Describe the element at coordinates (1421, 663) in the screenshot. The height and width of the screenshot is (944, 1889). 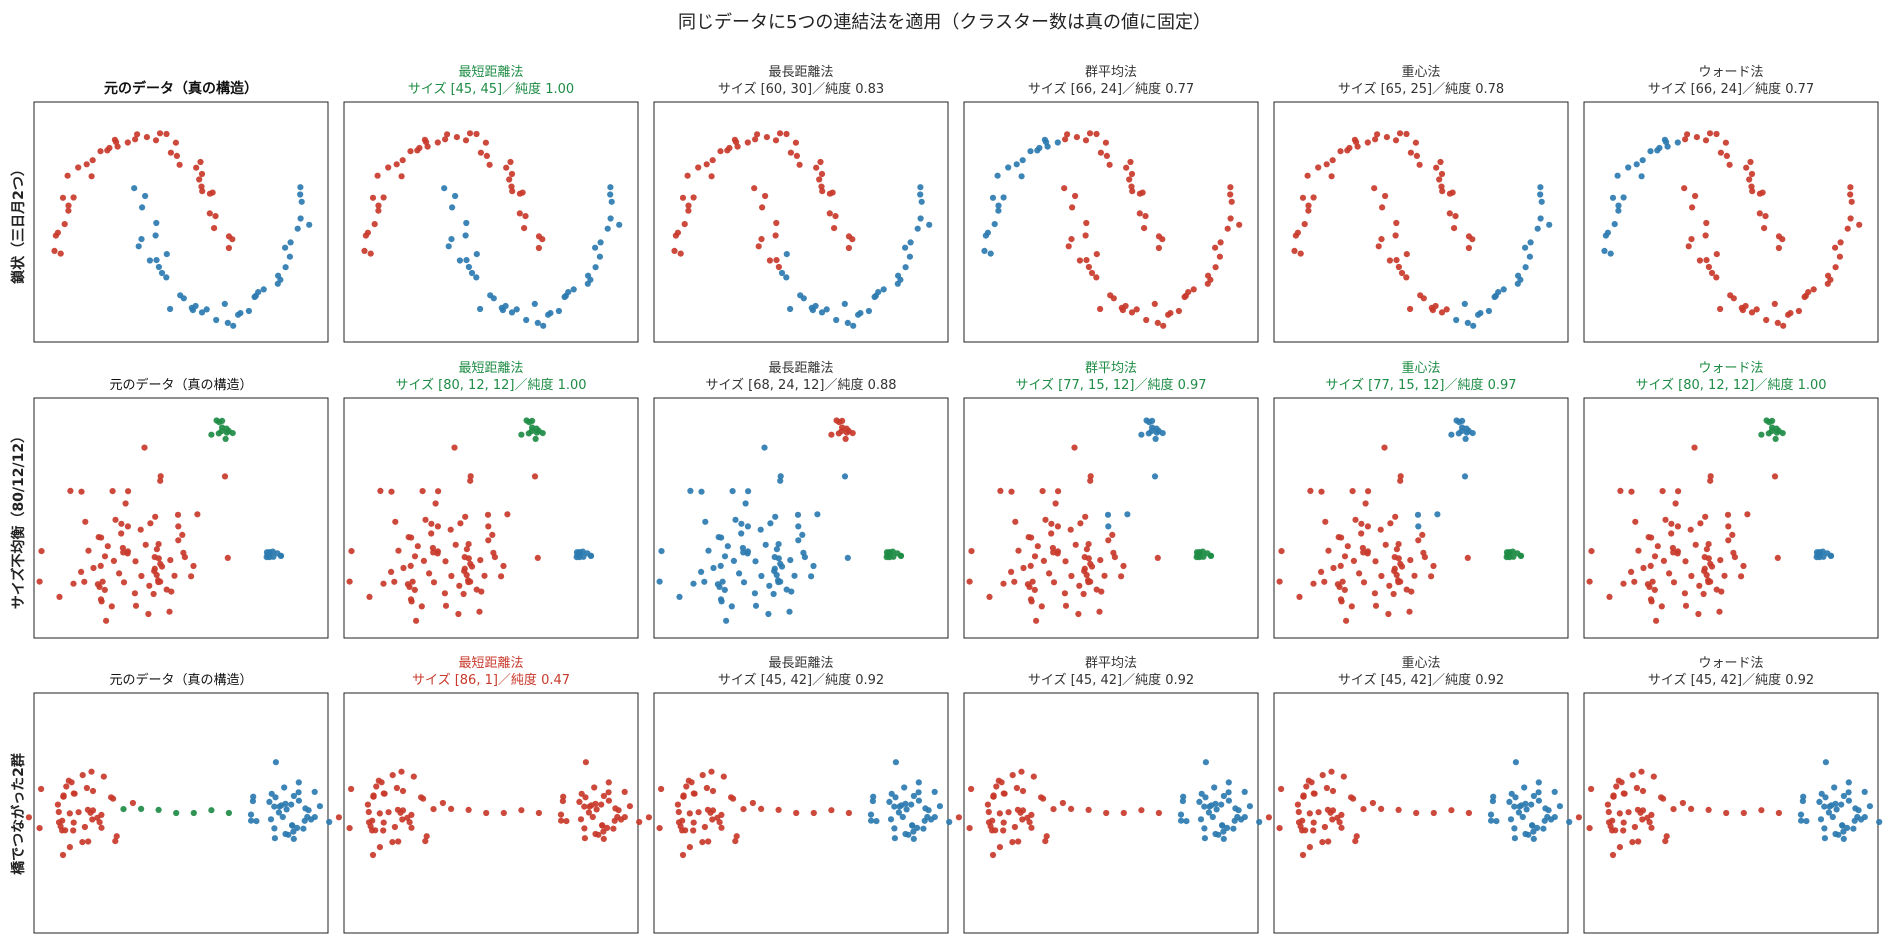
I see `panel-method-label: 重心法` at that location.